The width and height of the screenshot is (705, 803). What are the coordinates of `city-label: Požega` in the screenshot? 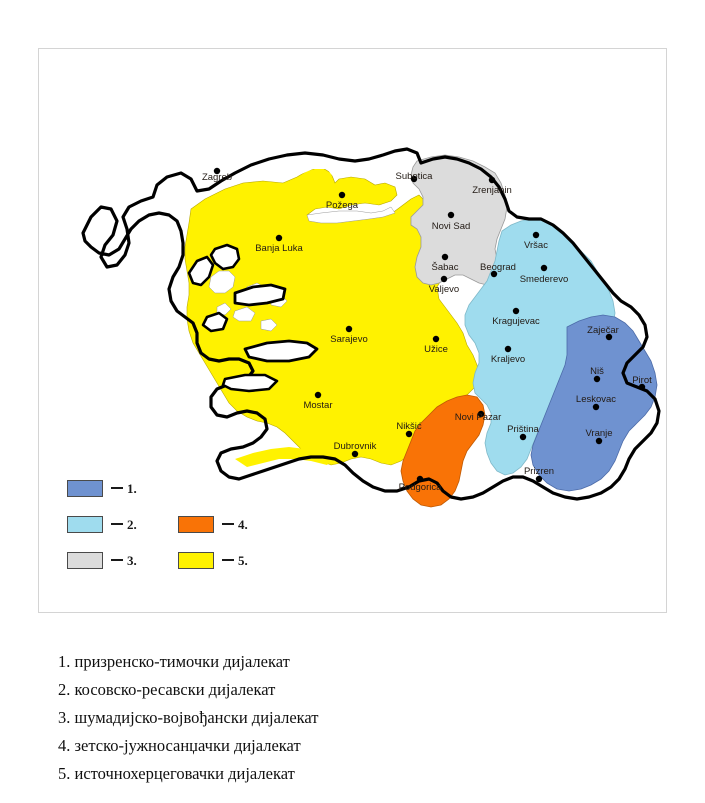 It's located at (342, 205).